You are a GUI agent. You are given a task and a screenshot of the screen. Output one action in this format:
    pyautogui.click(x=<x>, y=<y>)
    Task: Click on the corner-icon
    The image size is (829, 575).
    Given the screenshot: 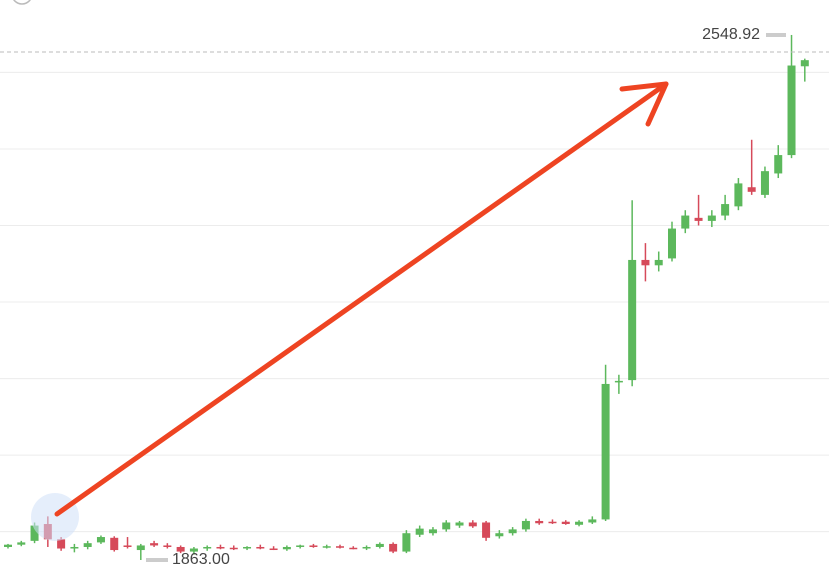 What is the action you would take?
    pyautogui.click(x=22, y=2)
    